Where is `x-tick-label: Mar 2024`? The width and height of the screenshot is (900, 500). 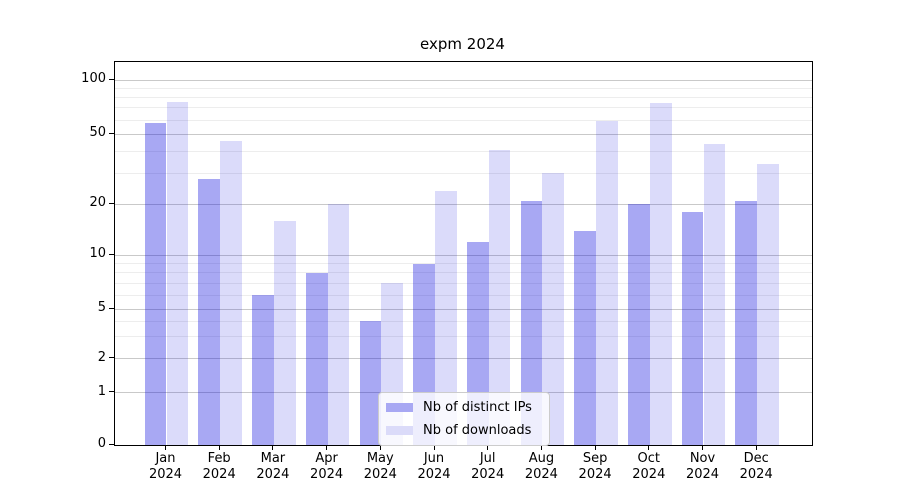 x-tick-label: Mar 2024 is located at coordinates (273, 467).